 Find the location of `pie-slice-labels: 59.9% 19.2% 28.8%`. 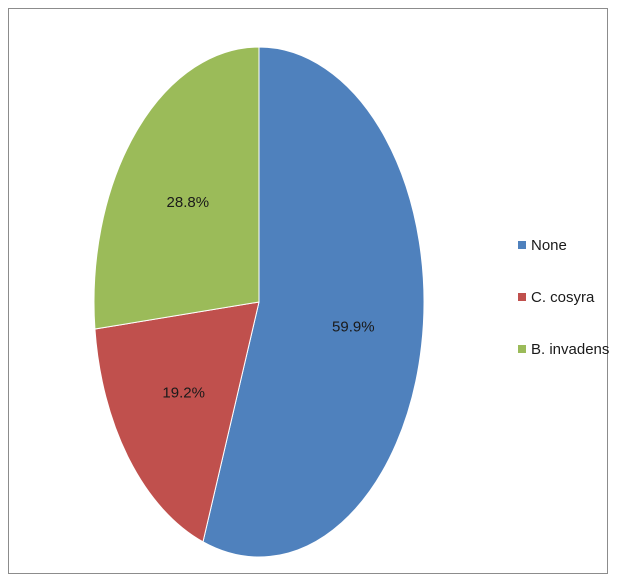

pie-slice-labels: 59.9% 19.2% 28.8% is located at coordinates (268, 297).